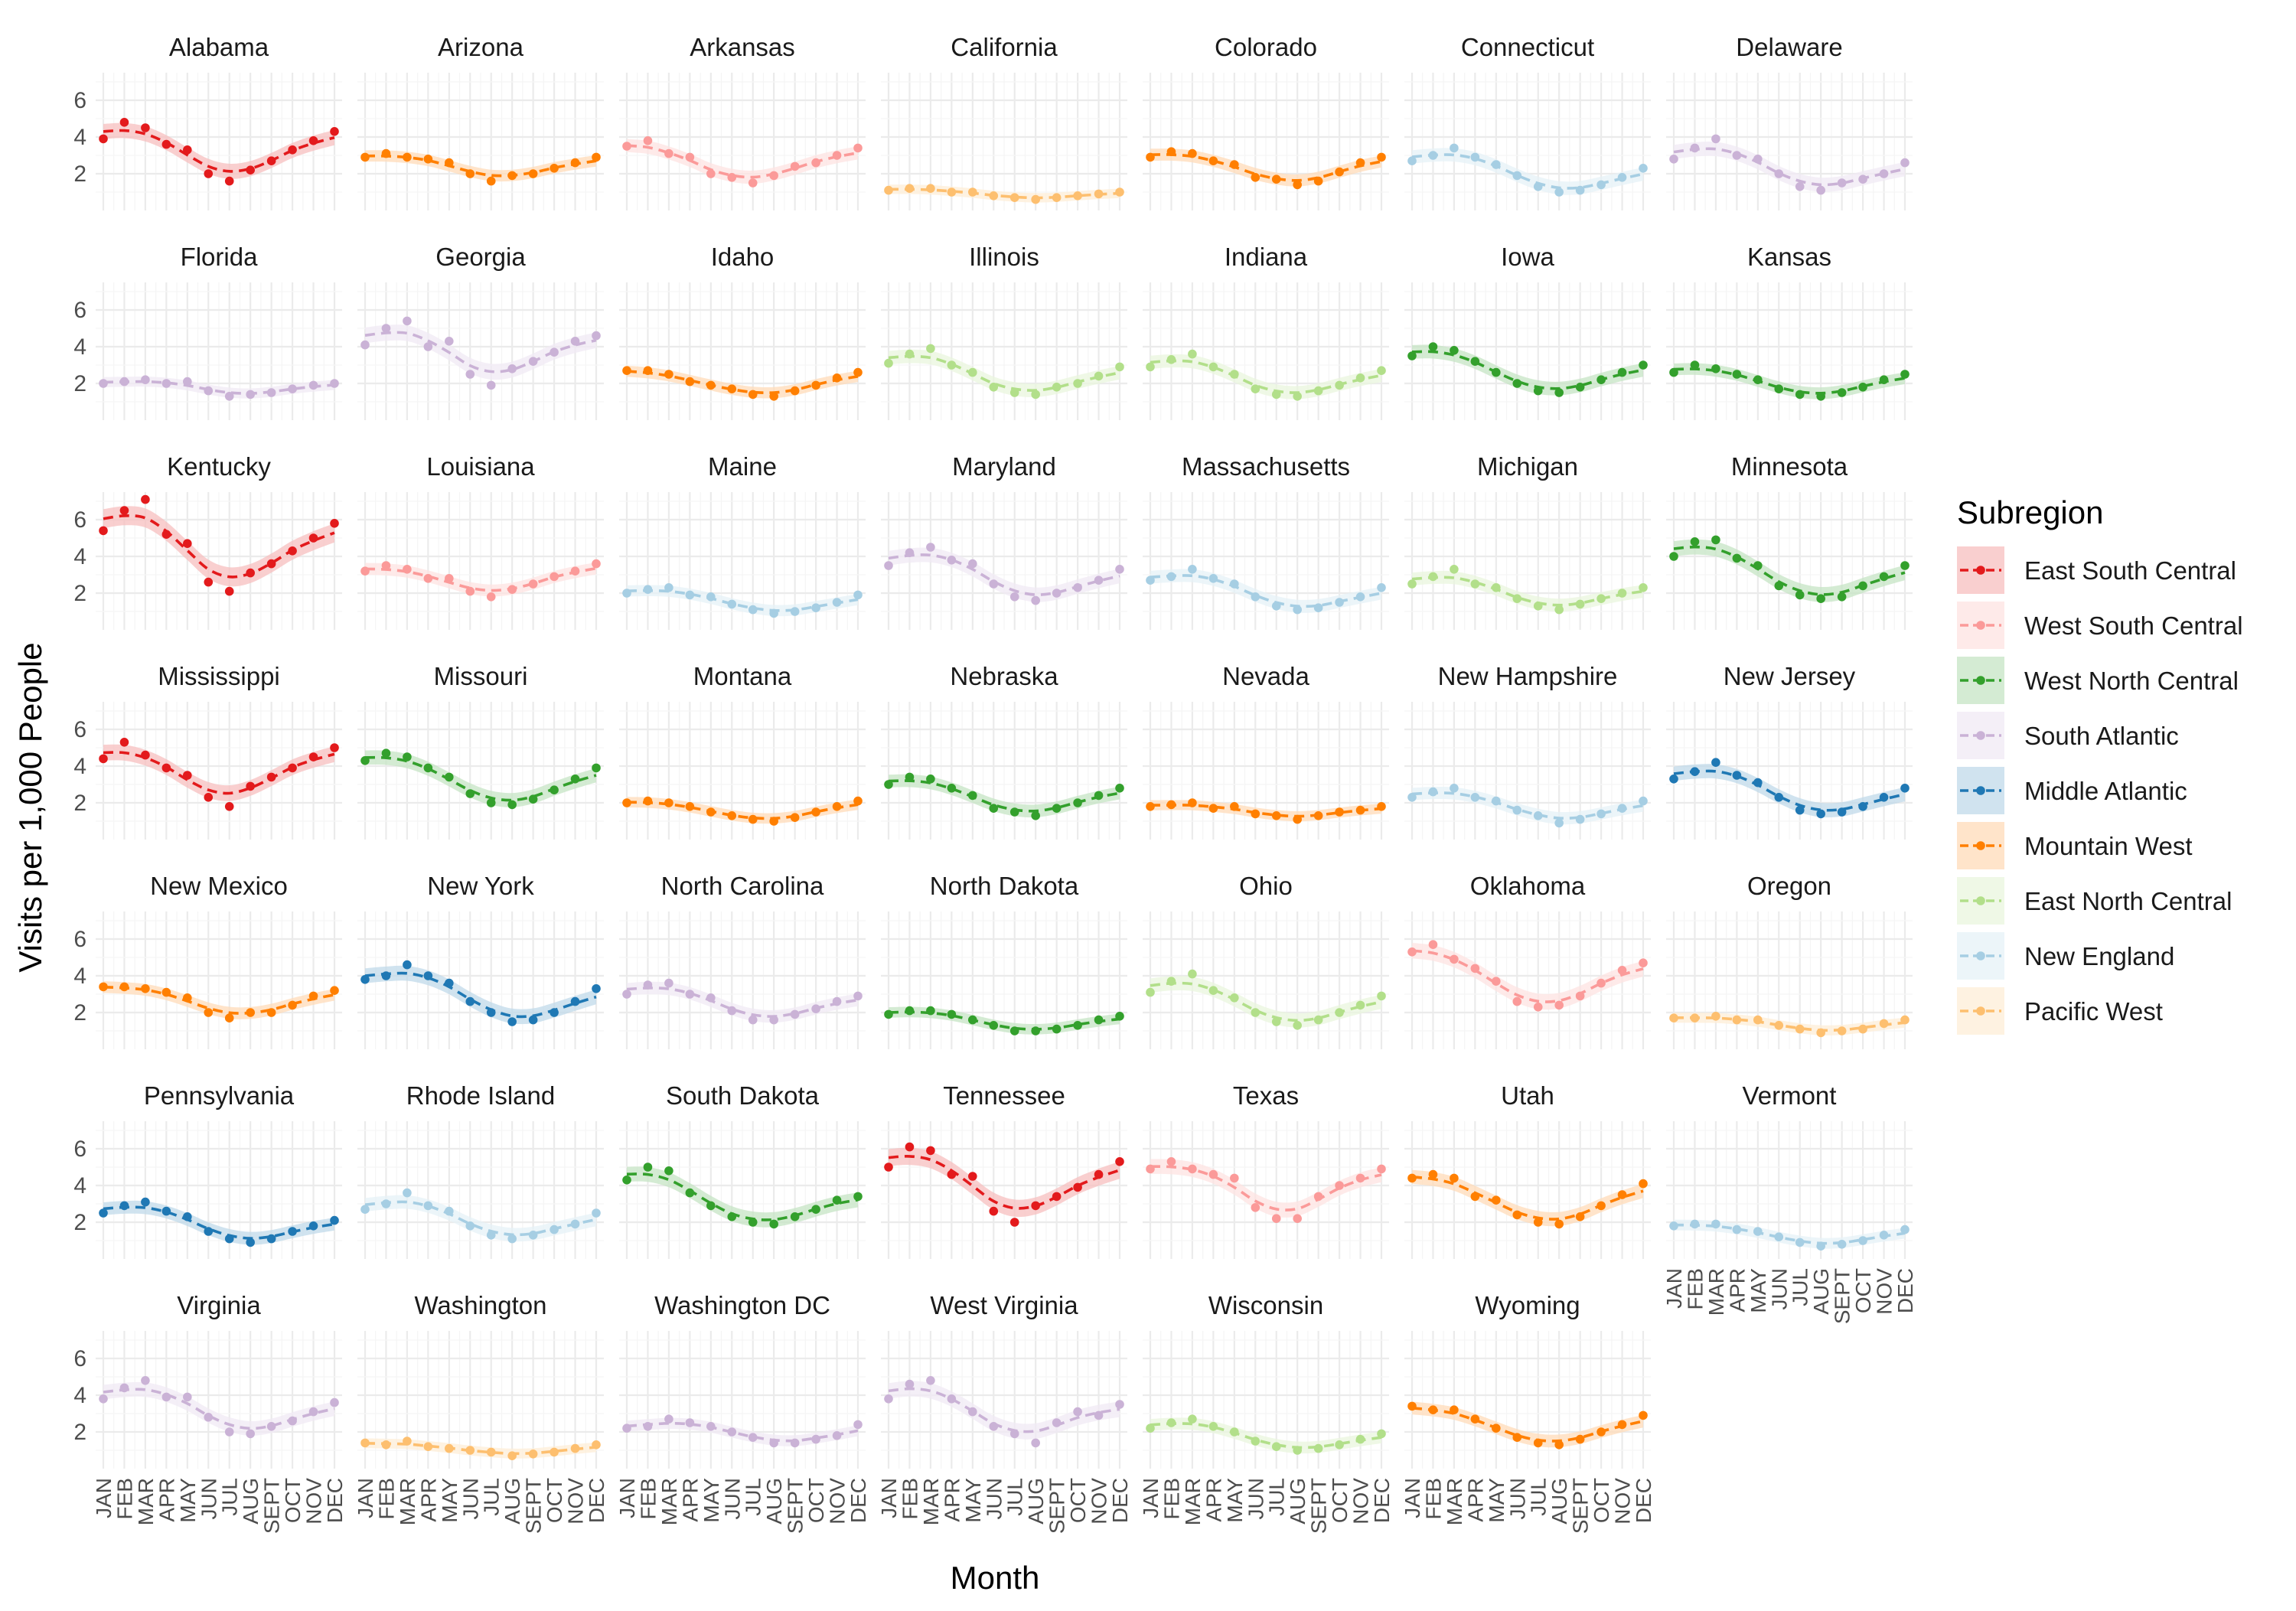 The height and width of the screenshot is (1611, 2296). I want to click on x-tick-label: JUN, so click(994, 1498).